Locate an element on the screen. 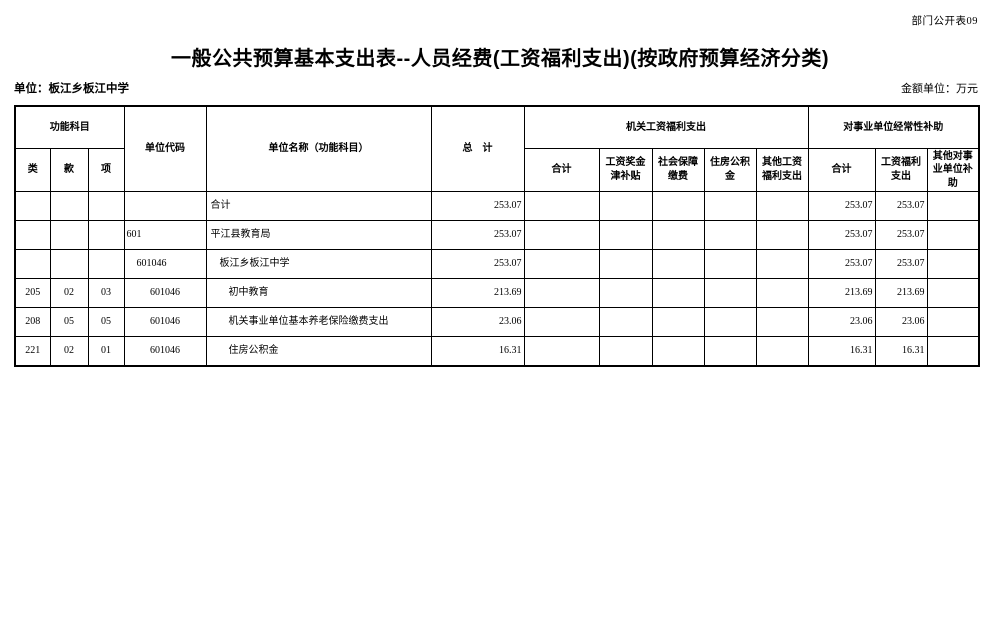 This screenshot has width=1000, height=636. cell-total: 213.69 is located at coordinates (477, 293).